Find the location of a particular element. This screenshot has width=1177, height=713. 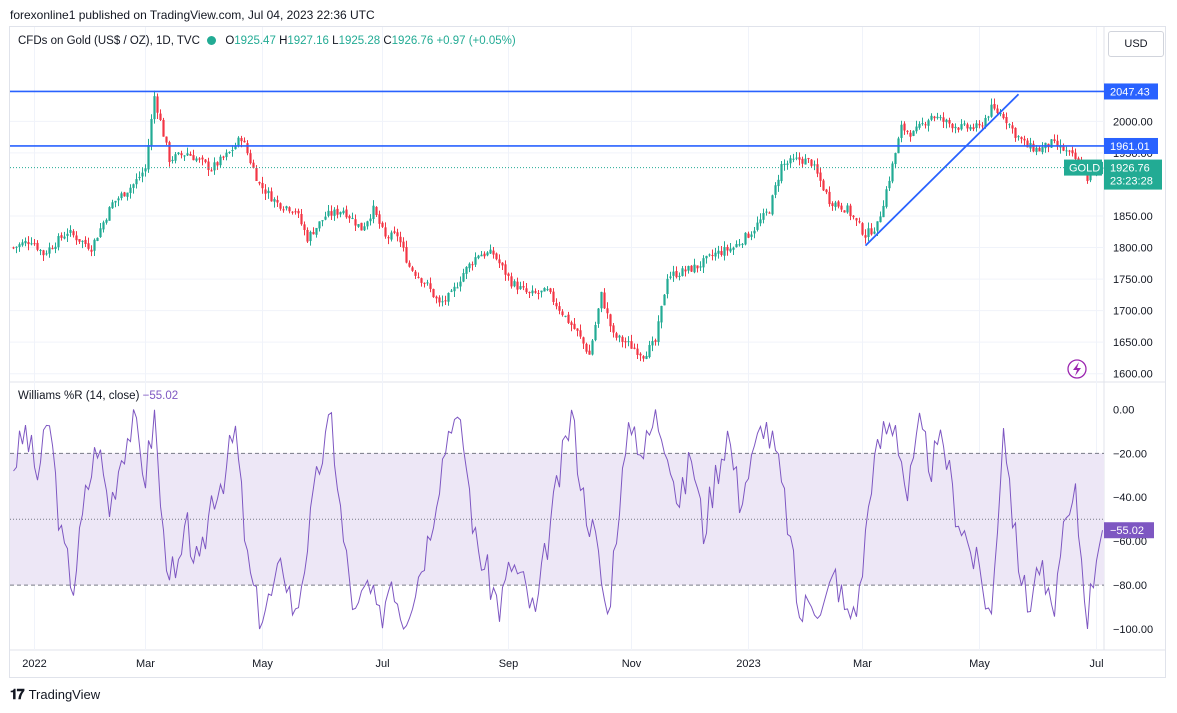

currency-button: USD is located at coordinates (1136, 44).